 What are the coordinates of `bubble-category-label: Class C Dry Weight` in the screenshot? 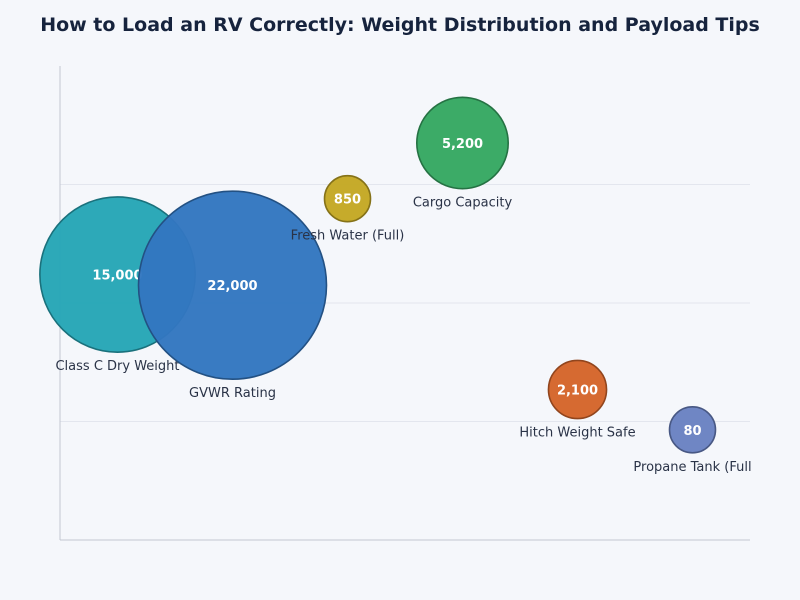 It's located at (117, 366).